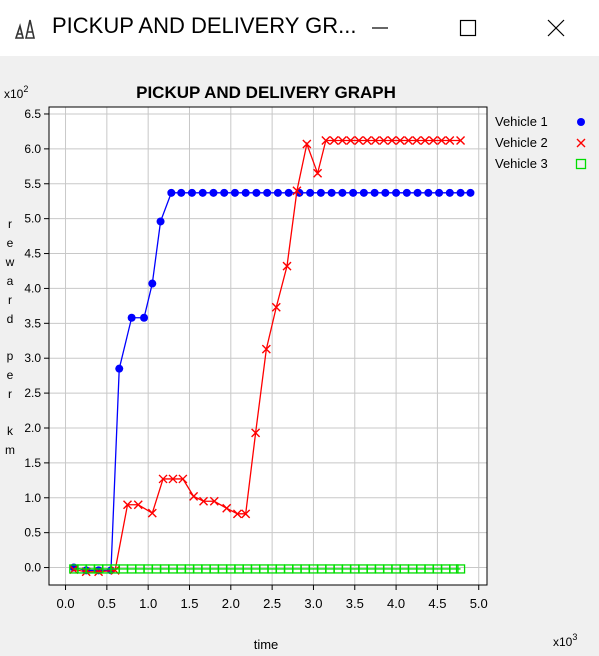 Image resolution: width=599 pixels, height=656 pixels. Describe the element at coordinates (148, 603) in the screenshot. I see `x-tick-label: 1.0` at that location.